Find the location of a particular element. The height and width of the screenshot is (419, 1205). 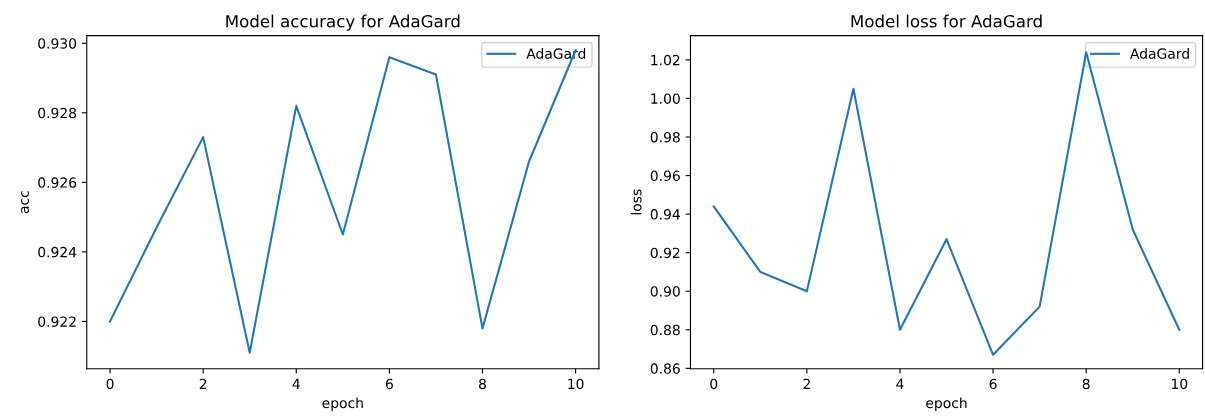

y-tick-label: 0.94 is located at coordinates (665, 214).